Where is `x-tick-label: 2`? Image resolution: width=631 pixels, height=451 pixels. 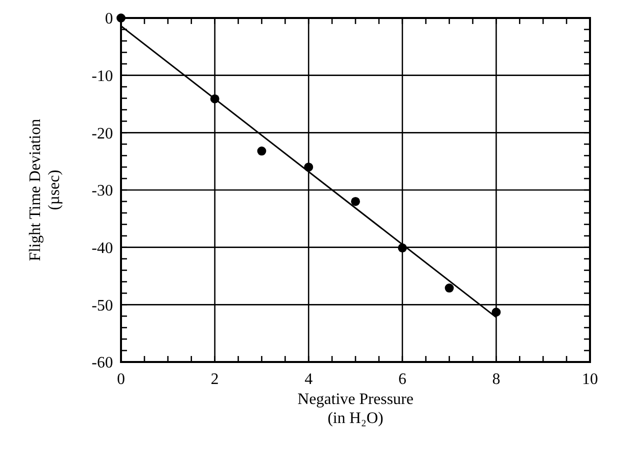
x-tick-label: 2 is located at coordinates (214, 379).